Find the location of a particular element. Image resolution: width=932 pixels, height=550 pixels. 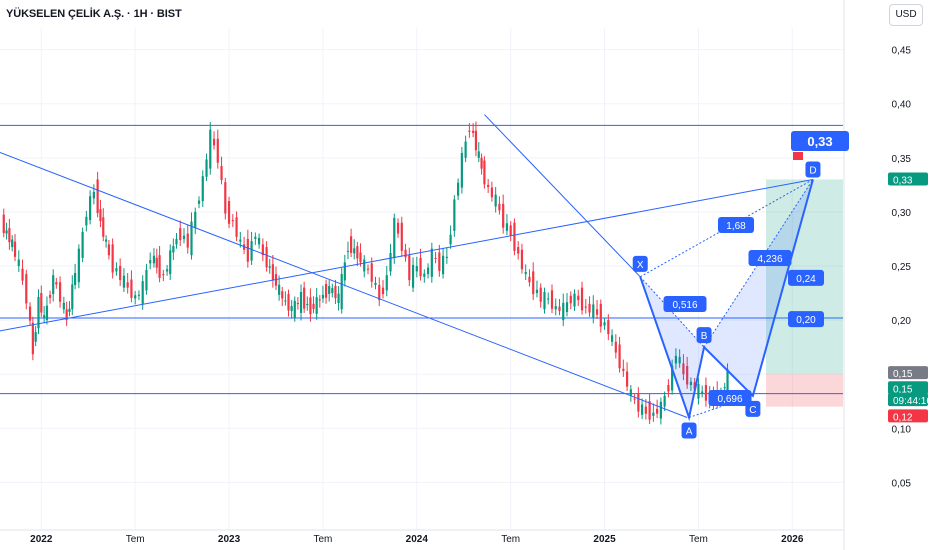

target-label-main-bg is located at coordinates (820, 141).